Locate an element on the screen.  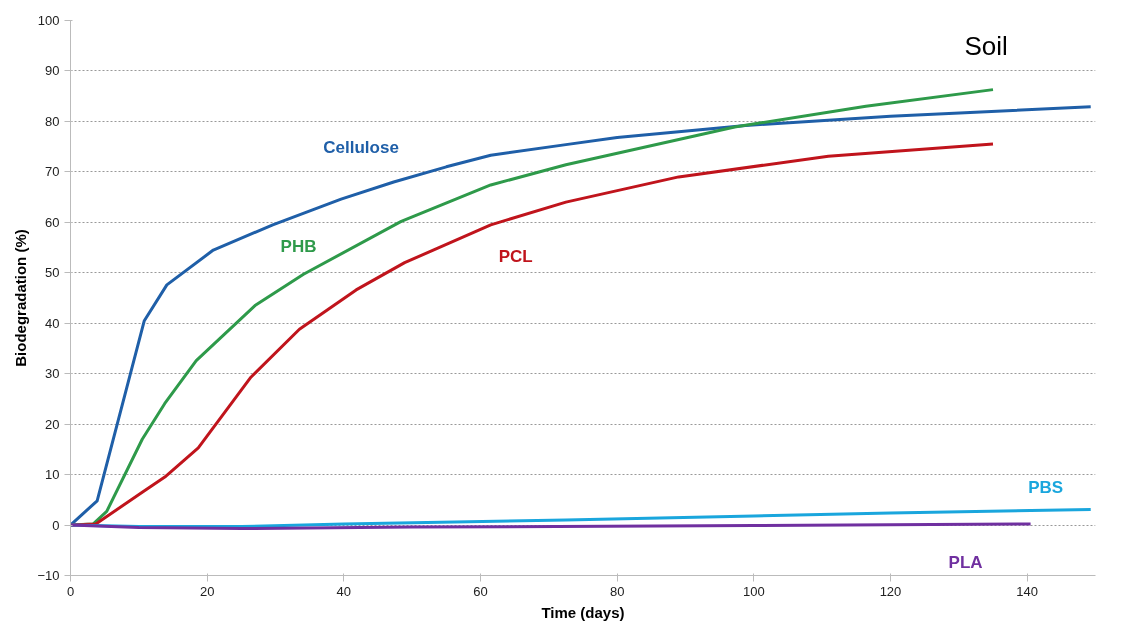
x-tick-label: 60 is located at coordinates (480, 591).